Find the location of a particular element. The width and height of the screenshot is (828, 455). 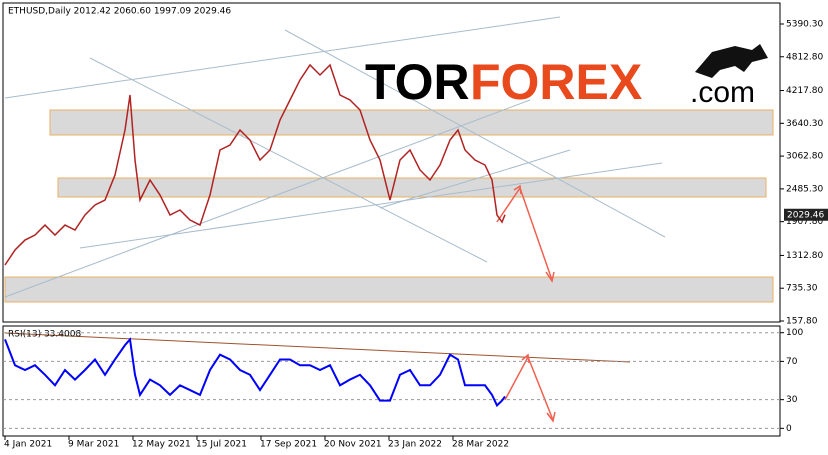

logo: TOR FOREX .com is located at coordinates (566, 77).